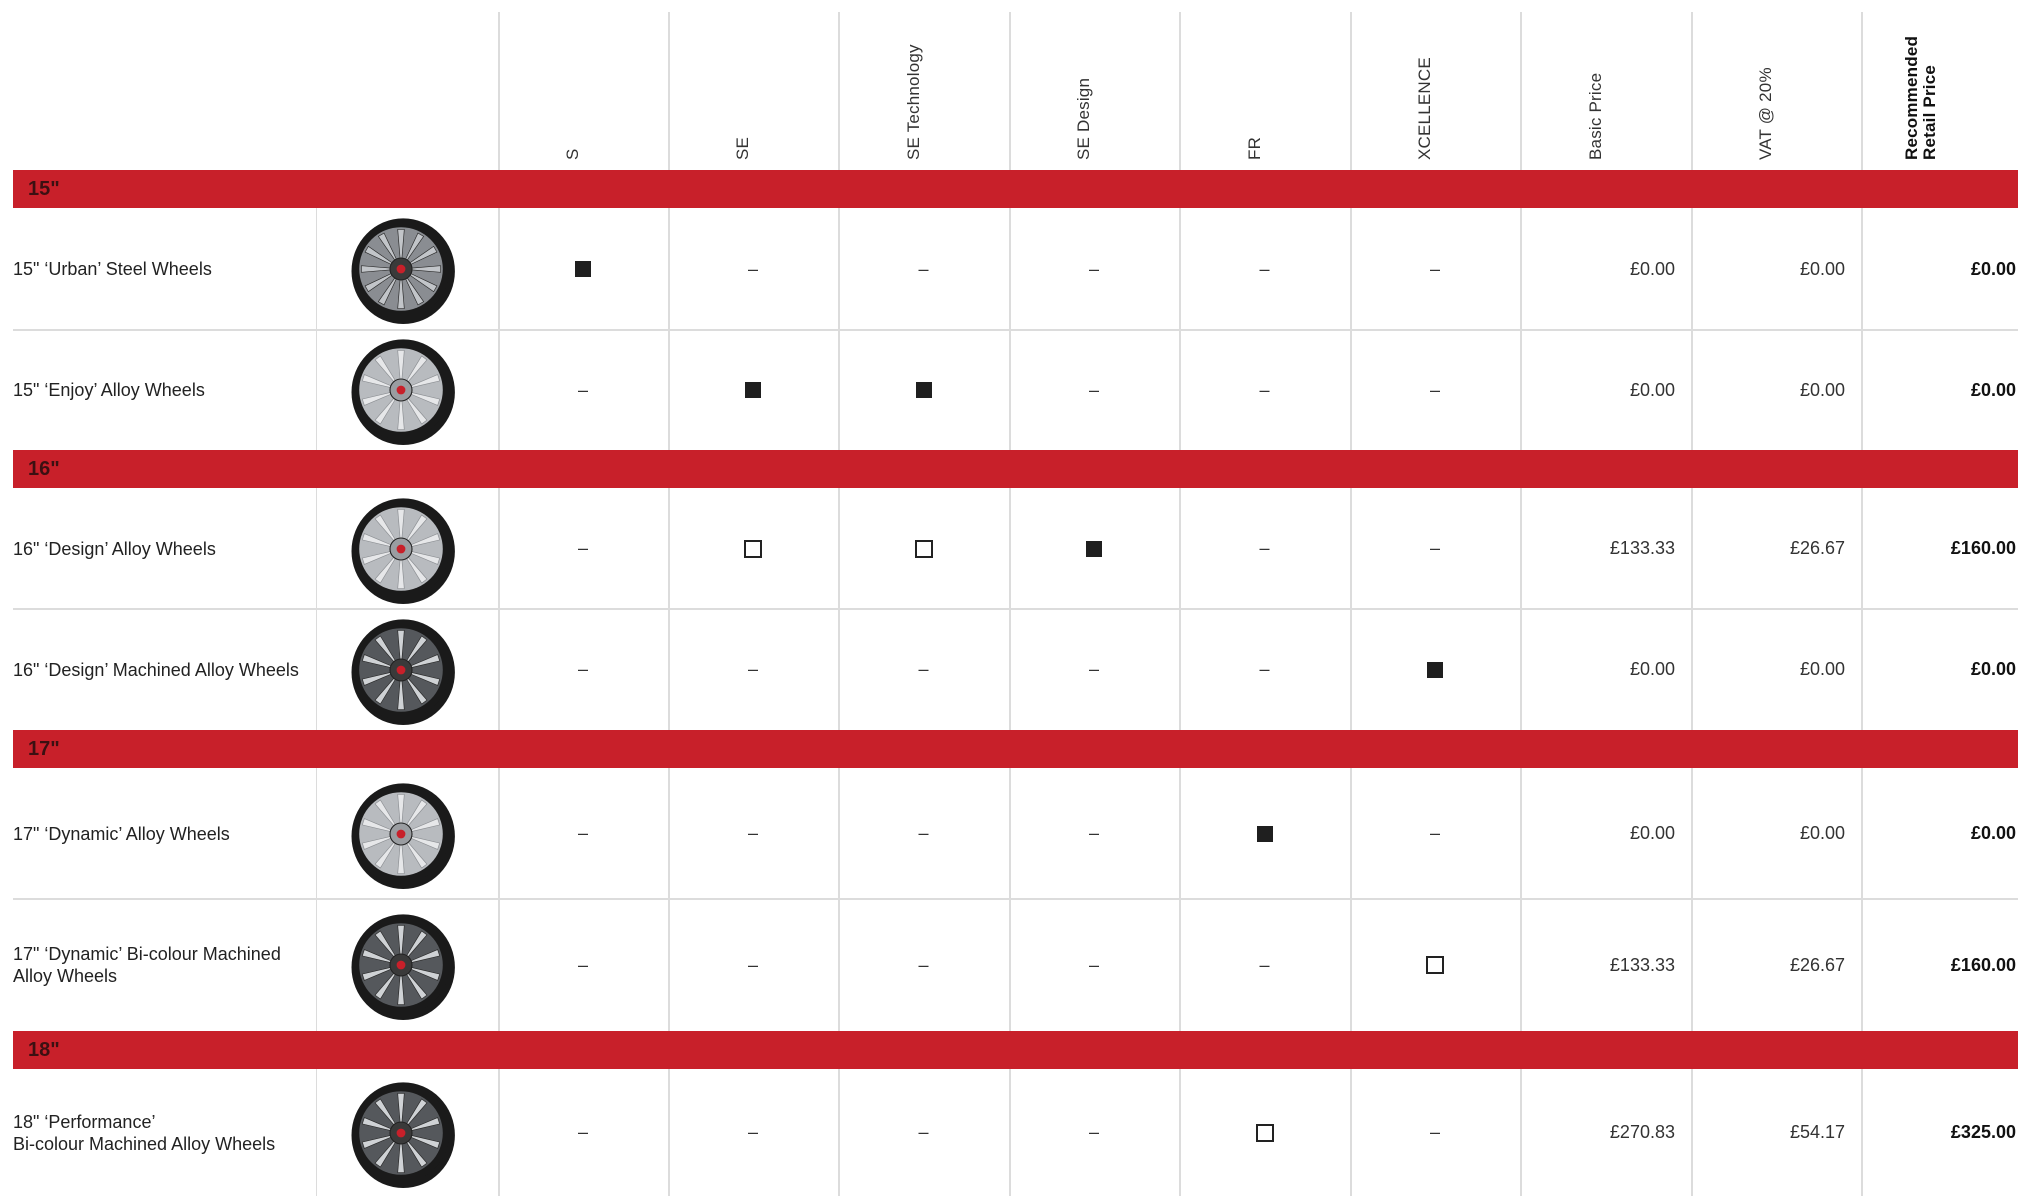 This screenshot has width=2018, height=1196. What do you see at coordinates (1424, 108) in the screenshot?
I see `column-header-label: XCELLENCE` at bounding box center [1424, 108].